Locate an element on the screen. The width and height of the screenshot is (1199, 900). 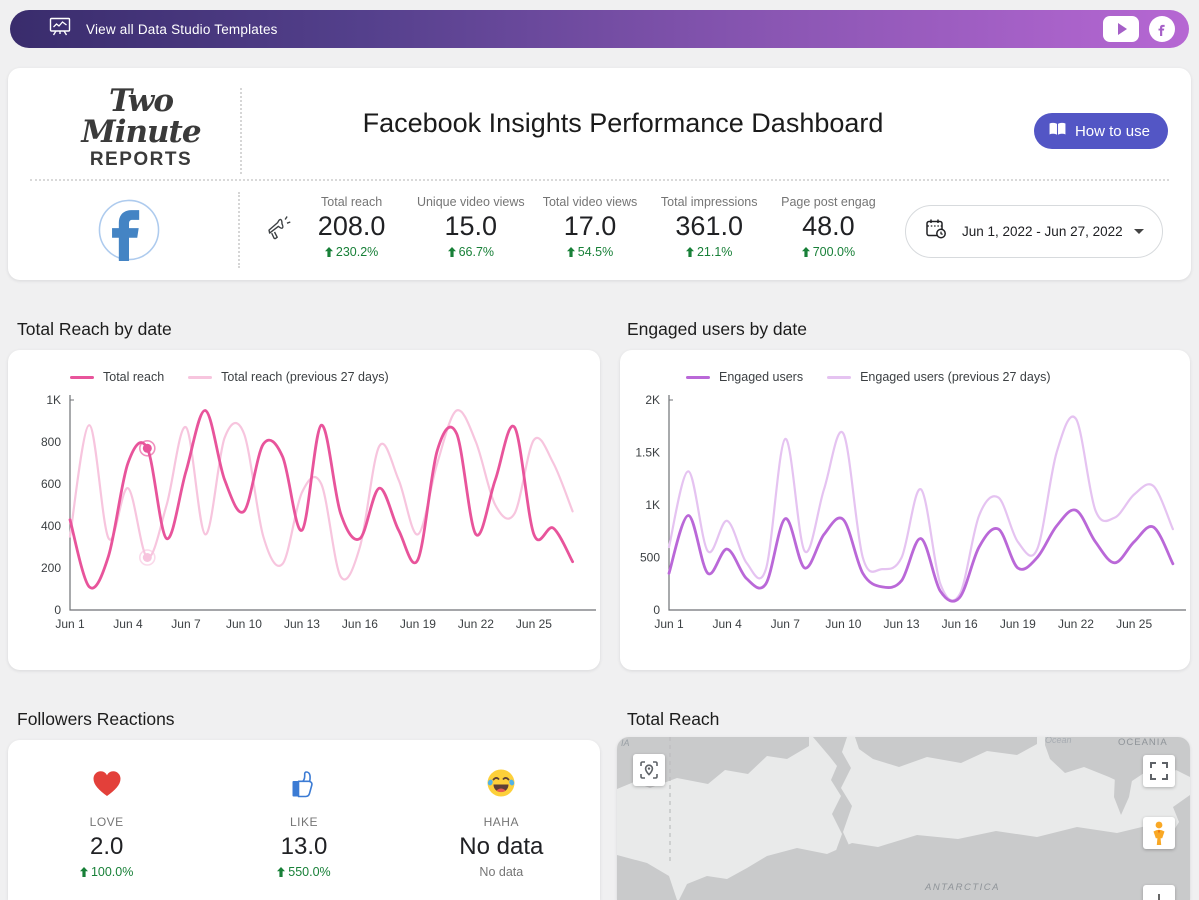
logo-sub-text: REPORTS is located at coordinates (141, 159).